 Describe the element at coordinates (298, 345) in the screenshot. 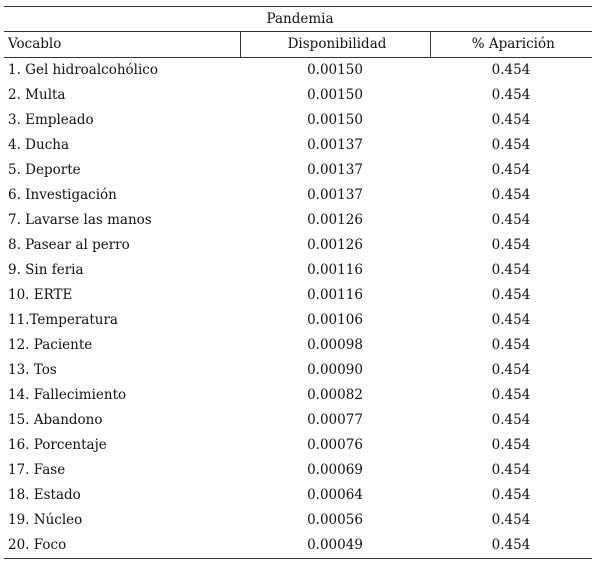

I see `table-row: 12. Paciente 0.00098 0.454` at that location.